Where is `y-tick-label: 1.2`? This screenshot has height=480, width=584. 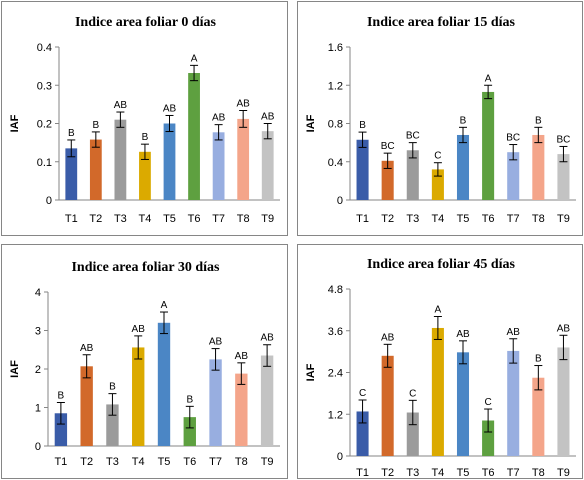 y-tick-label: 1.2 is located at coordinates (335, 415).